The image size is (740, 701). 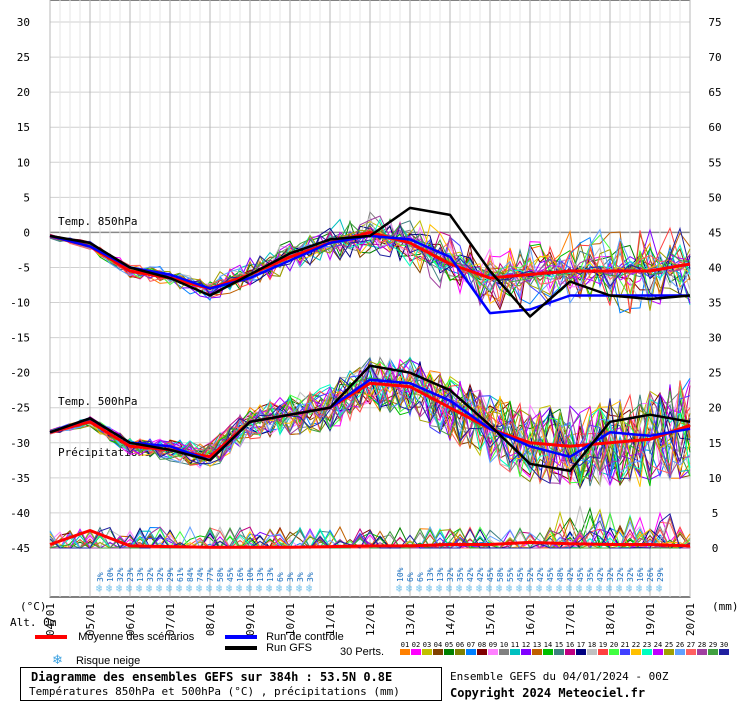 I want to click on legend-gfs: Run GFS, so click(x=268, y=648).